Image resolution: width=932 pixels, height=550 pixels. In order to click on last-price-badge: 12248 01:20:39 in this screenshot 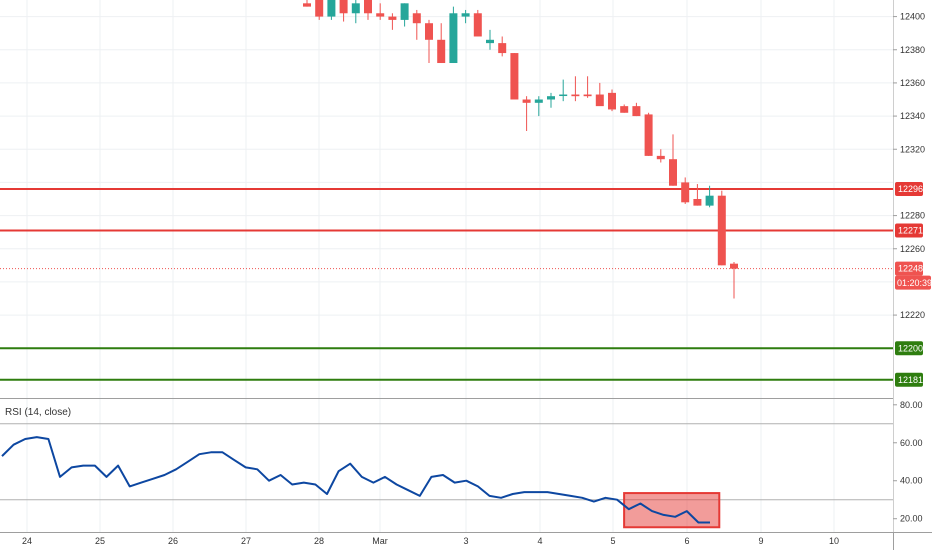, I will do `click(913, 275)`.